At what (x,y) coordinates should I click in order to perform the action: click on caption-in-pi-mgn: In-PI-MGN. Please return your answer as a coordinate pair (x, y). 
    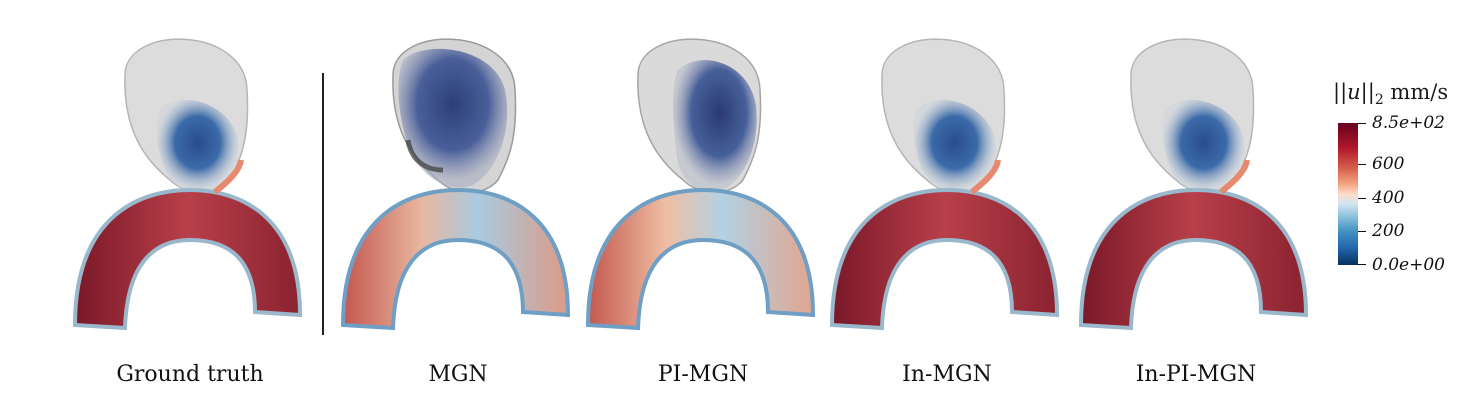
    Looking at the image, I should click on (1196, 374).